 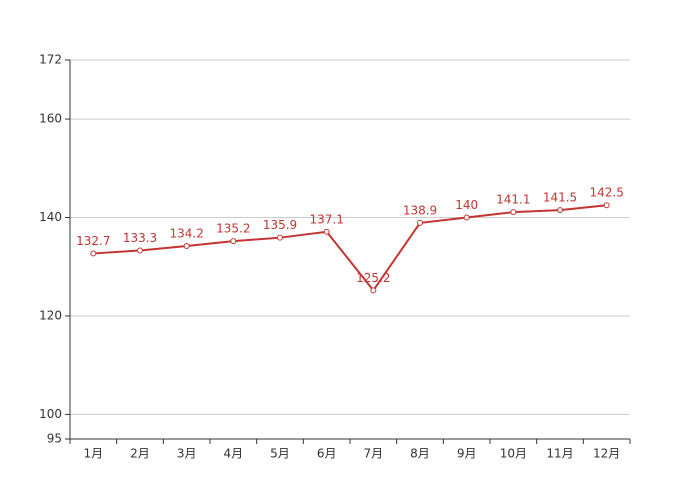 What do you see at coordinates (234, 454) in the screenshot?
I see `x-tick-label: 4月` at bounding box center [234, 454].